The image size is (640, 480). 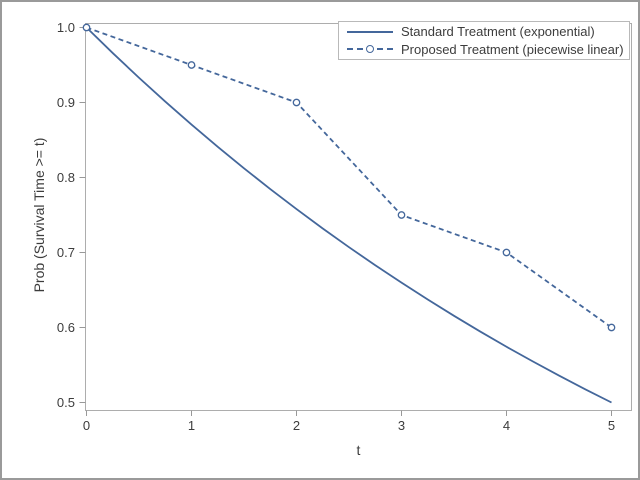 I want to click on x-tick-label: 0, so click(x=86, y=425).